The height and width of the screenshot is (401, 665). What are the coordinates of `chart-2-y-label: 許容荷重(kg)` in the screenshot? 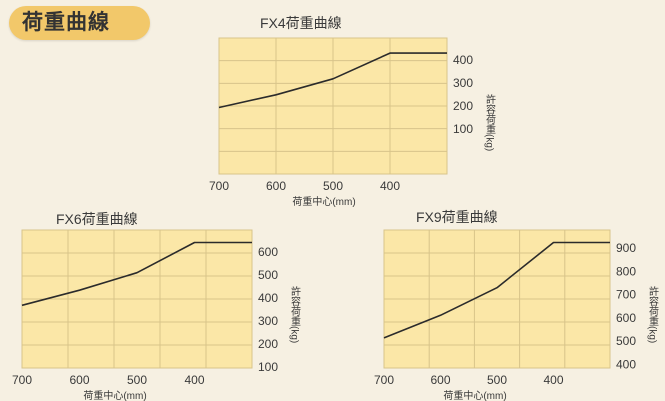 It's located at (295, 314).